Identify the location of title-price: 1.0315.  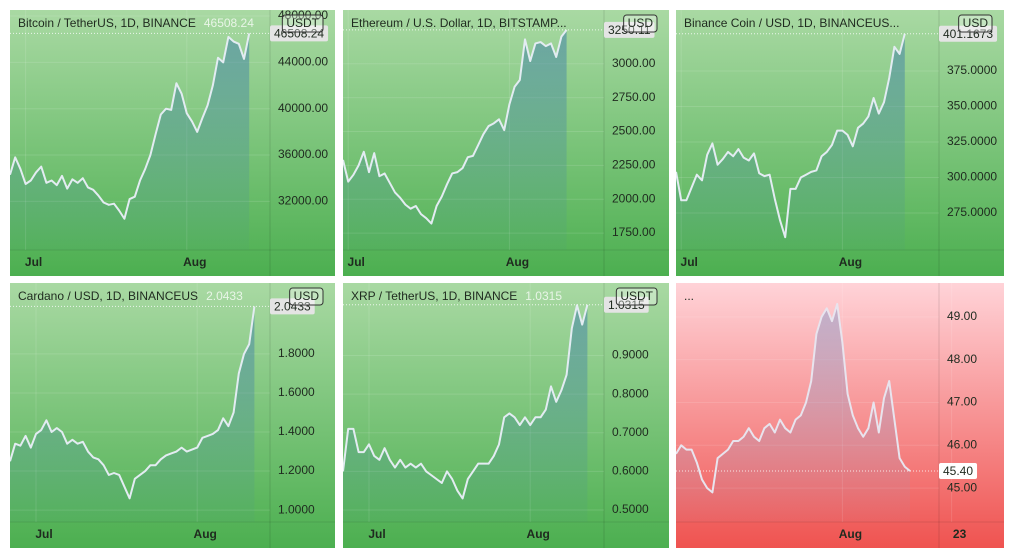
(543, 296).